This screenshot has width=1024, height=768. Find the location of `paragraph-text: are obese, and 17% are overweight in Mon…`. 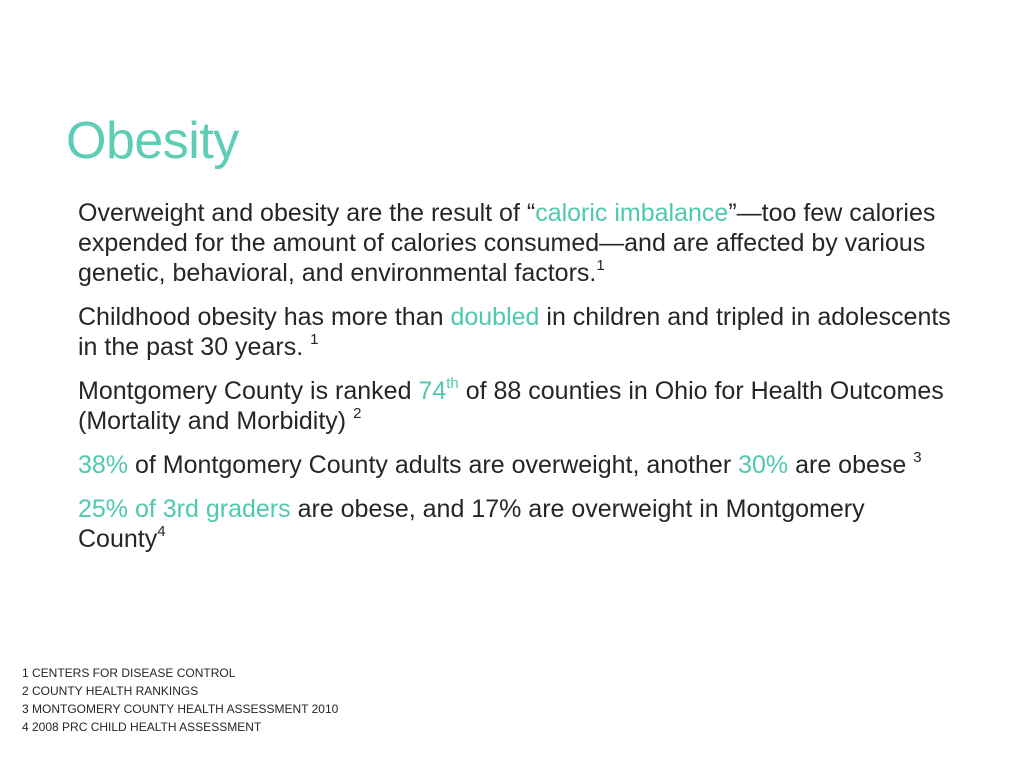

paragraph-text: are obese, and 17% are overweight in Mon… is located at coordinates (471, 524).